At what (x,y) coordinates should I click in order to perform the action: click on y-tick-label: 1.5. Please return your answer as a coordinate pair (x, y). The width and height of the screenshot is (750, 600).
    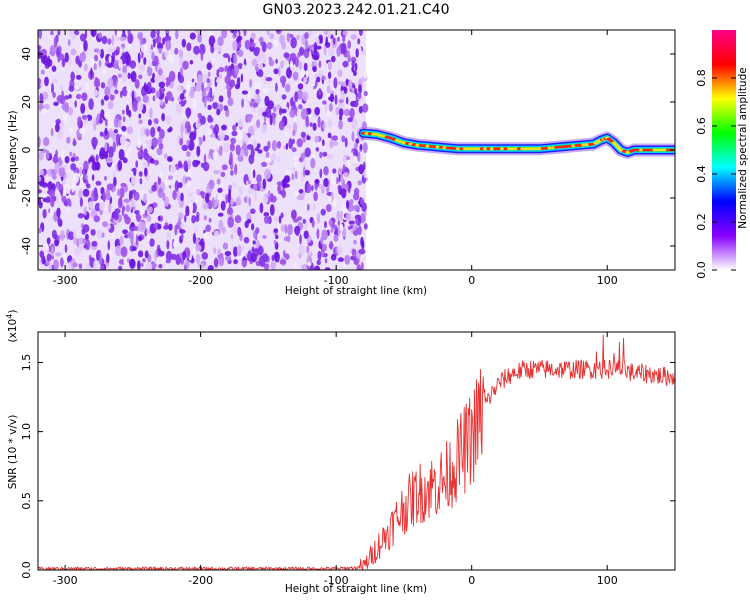
    Looking at the image, I should click on (26, 363).